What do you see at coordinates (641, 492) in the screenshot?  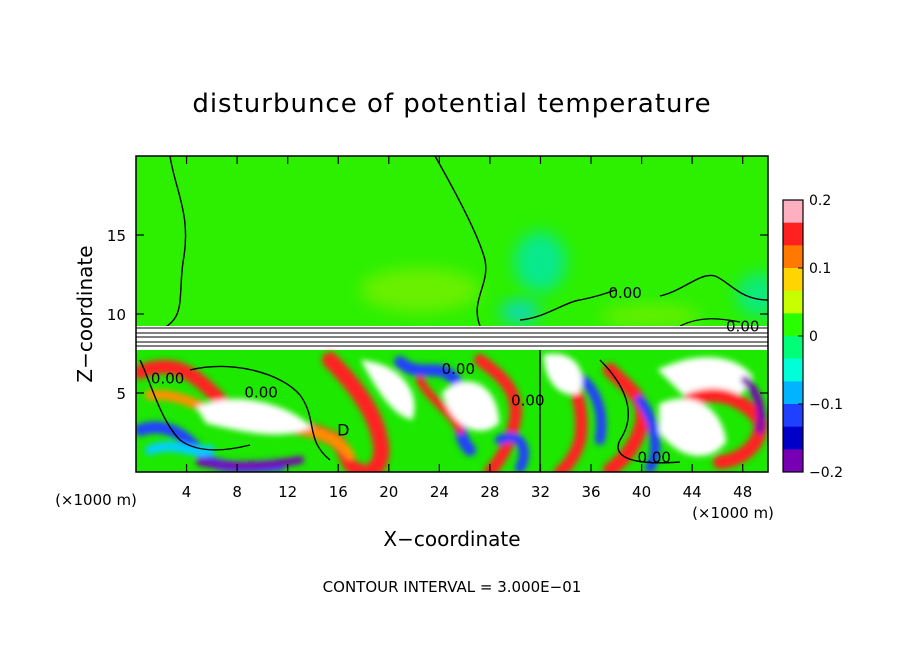 I see `x-tick-label: 40` at bounding box center [641, 492].